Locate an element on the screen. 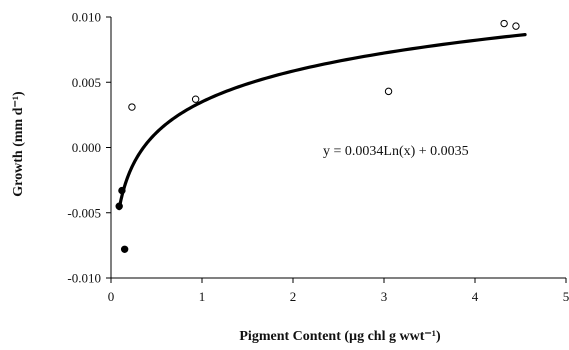 The width and height of the screenshot is (569, 350). x-tick-label: 3 is located at coordinates (384, 296).